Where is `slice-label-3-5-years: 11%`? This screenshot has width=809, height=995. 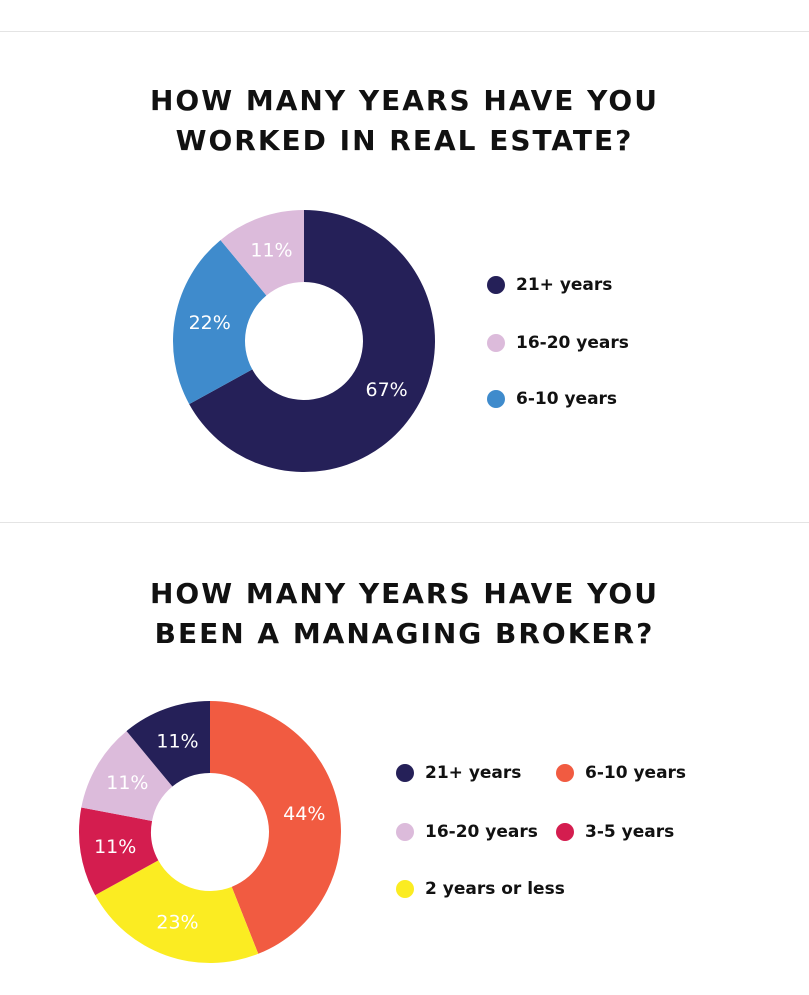
slice-label-3-5-years: 11% is located at coordinates (115, 847).